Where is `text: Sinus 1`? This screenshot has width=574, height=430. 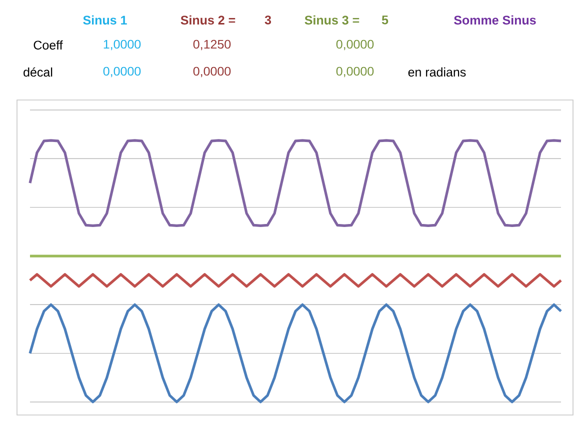
text: Sinus 1 is located at coordinates (105, 20).